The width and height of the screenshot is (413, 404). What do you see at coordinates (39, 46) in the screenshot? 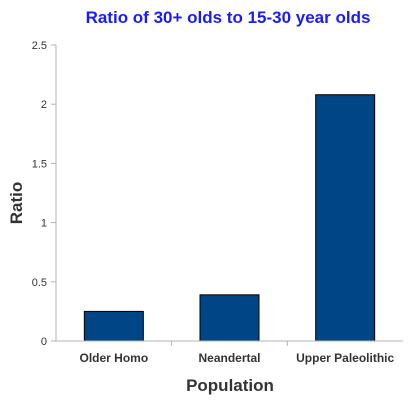
I see `y-tick-label: 2.5` at bounding box center [39, 46].